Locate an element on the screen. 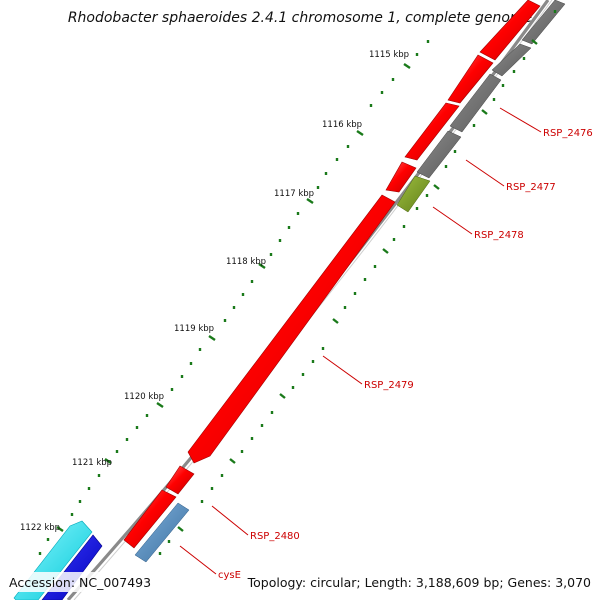  gene-label-rsp-2479: RSP_2479 is located at coordinates (389, 385).